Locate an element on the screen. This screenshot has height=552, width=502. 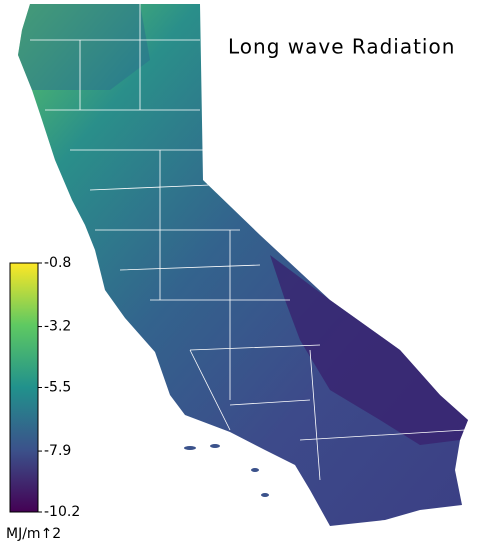
colorbar is located at coordinates (24, 387).